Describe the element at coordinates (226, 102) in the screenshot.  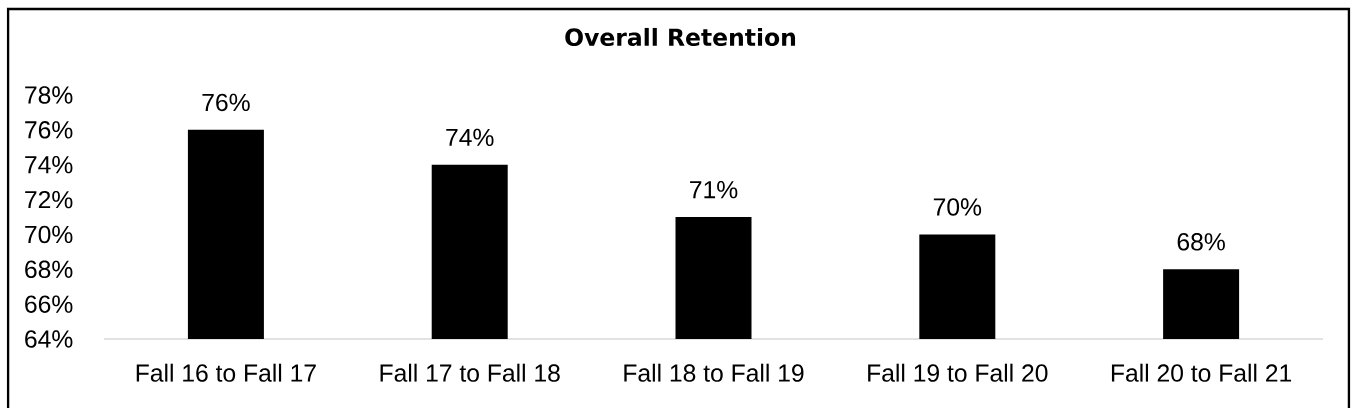
I see `data-label: 76%` at that location.